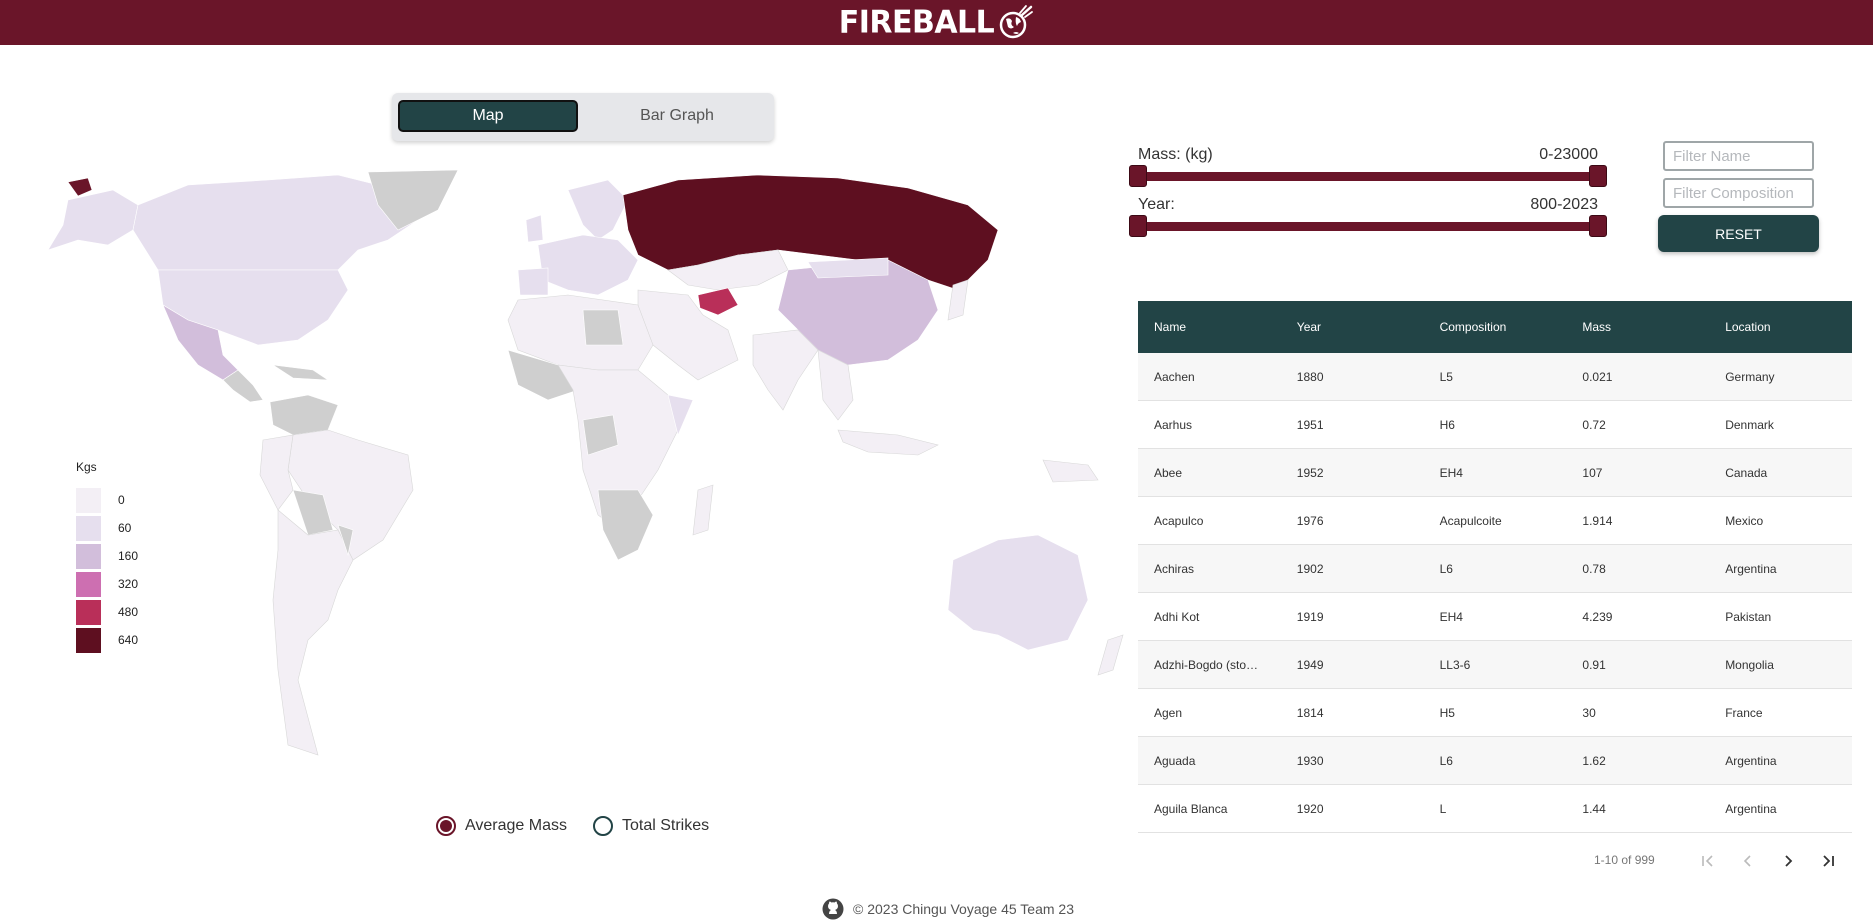 The width and height of the screenshot is (1873, 920). Describe the element at coordinates (1443, 808) in the screenshot. I see `cell-composition: L` at that location.